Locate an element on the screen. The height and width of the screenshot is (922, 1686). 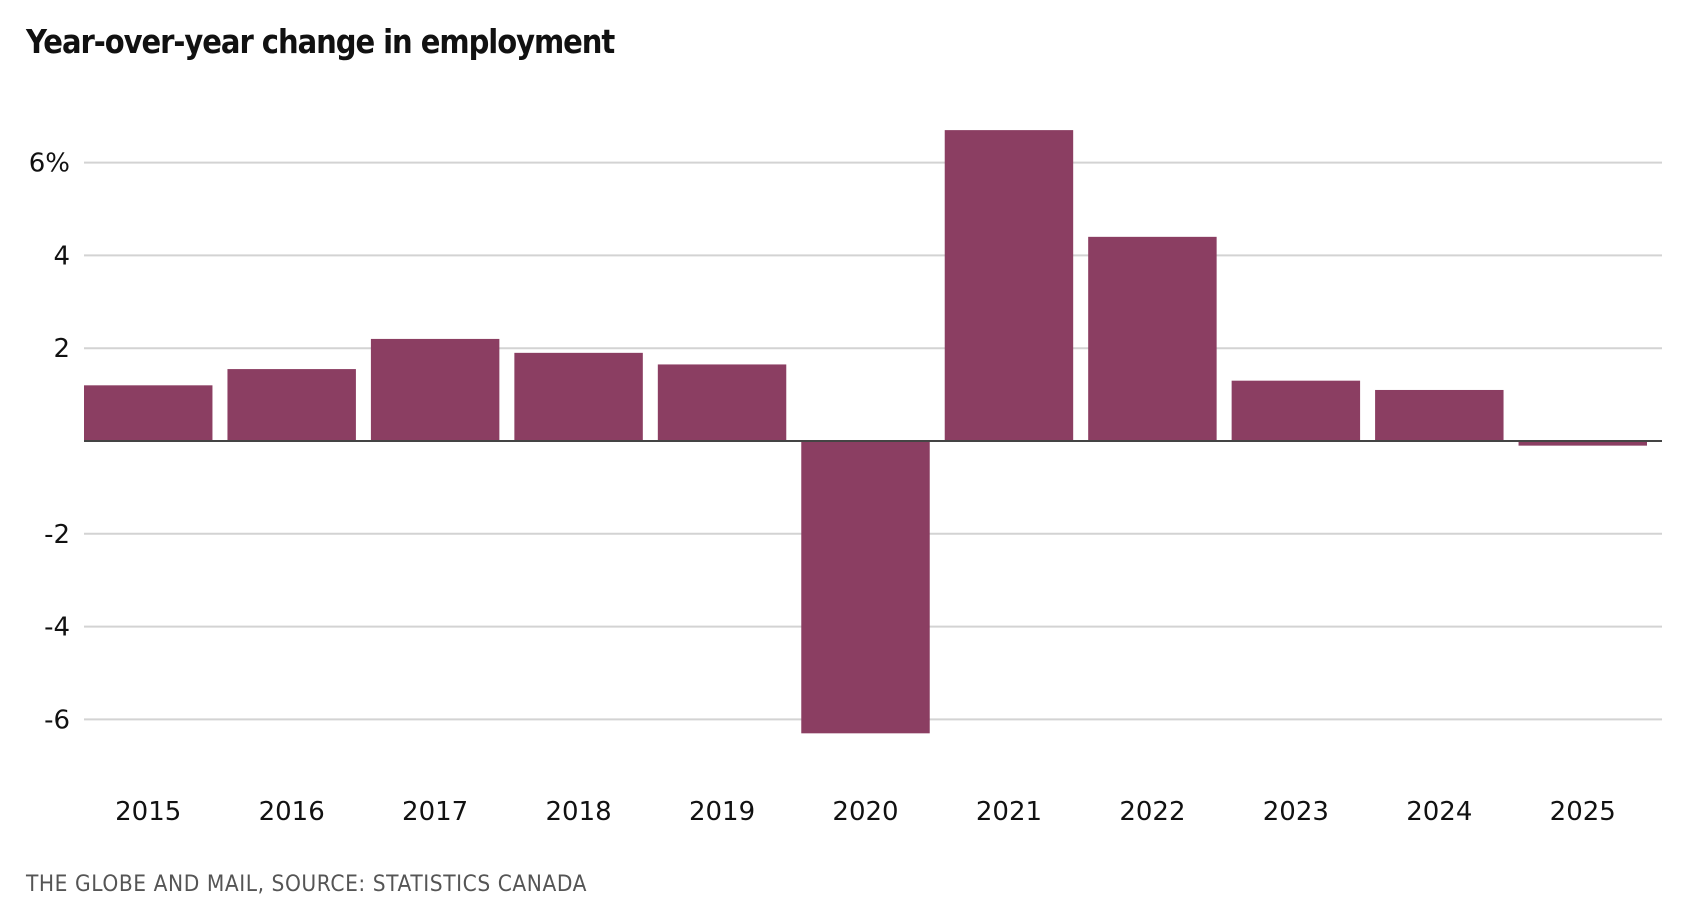
x-tick-label: 2015 is located at coordinates (148, 812).